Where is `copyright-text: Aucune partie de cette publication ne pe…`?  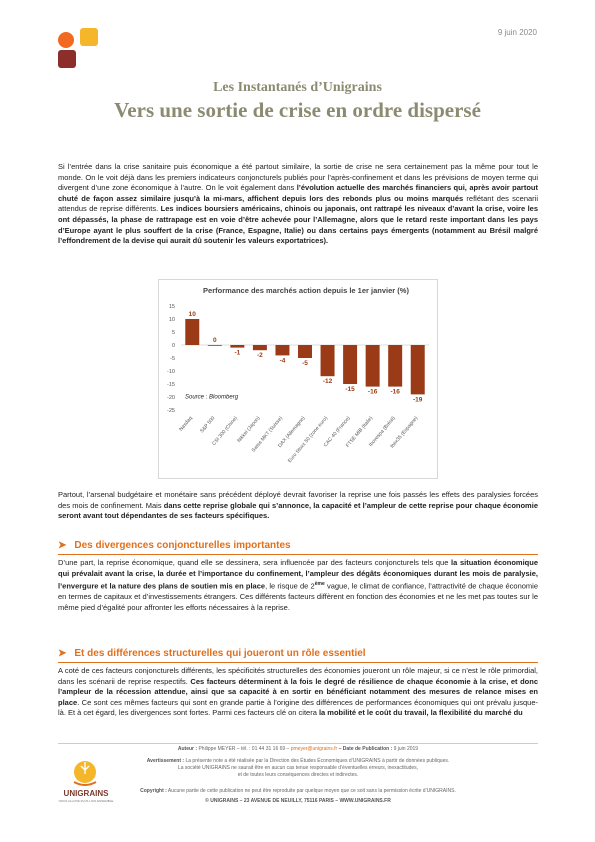
copyright-text: Aucune partie de cette publication ne pe… is located at coordinates (311, 791).